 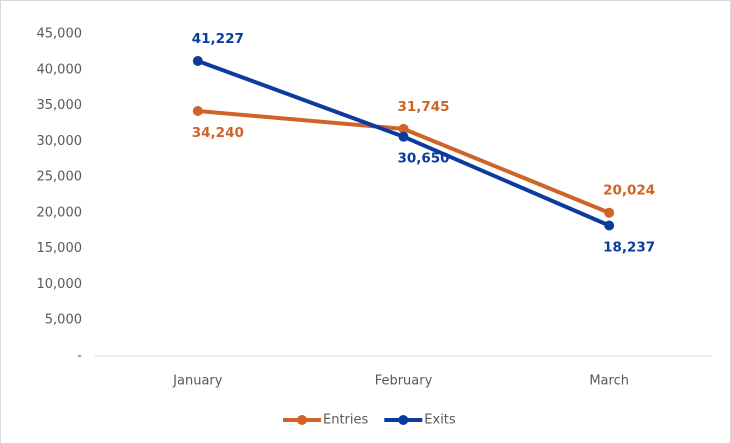 I want to click on y-tick-label: 5,000, so click(x=63, y=320).